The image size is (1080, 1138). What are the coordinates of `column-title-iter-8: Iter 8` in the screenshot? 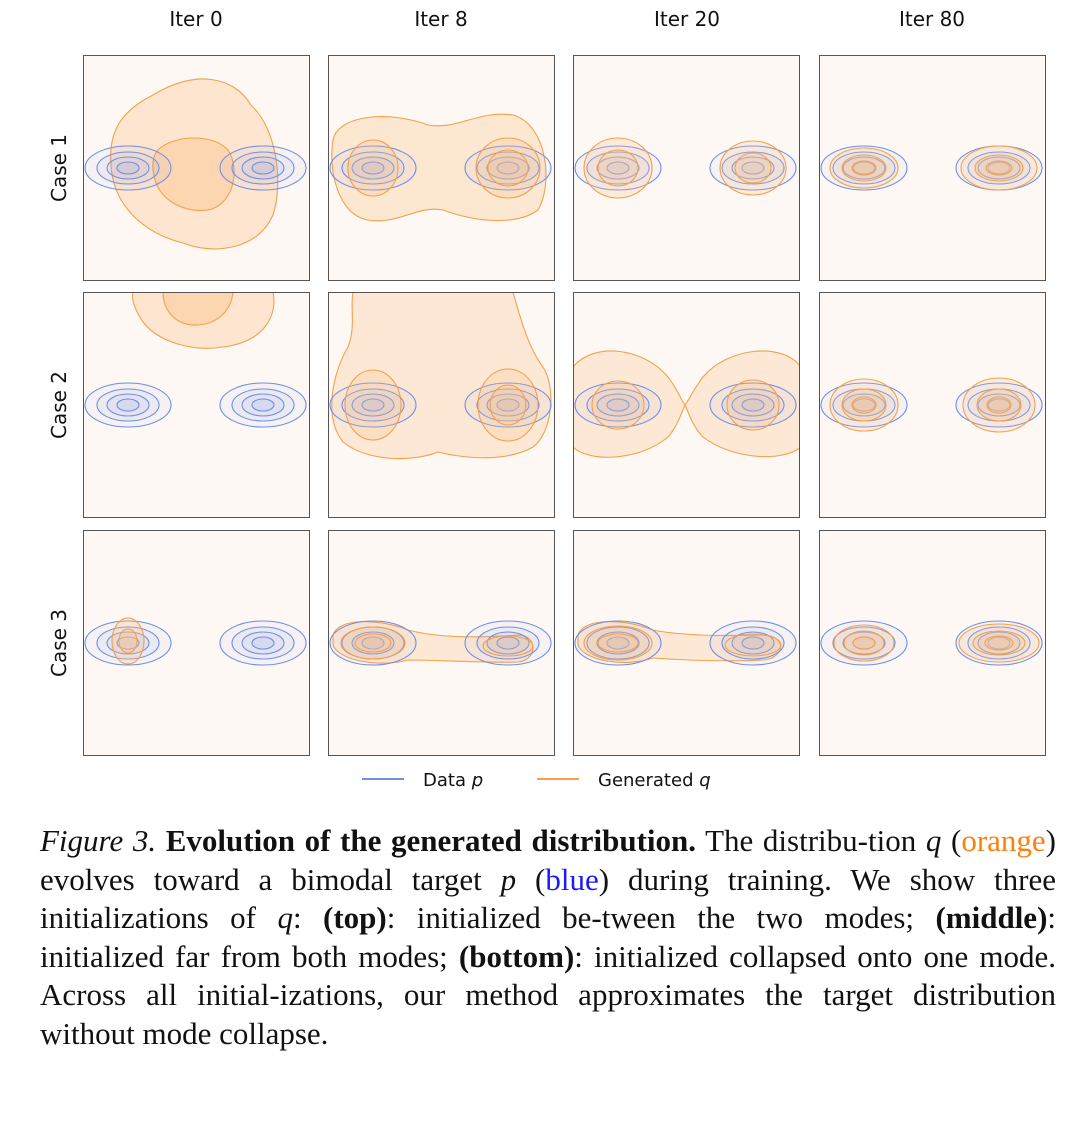 It's located at (440, 19).